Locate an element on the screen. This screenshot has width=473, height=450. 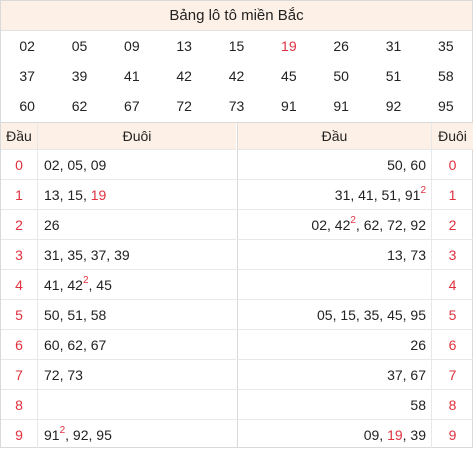
head-digit: 1 is located at coordinates (19, 195).